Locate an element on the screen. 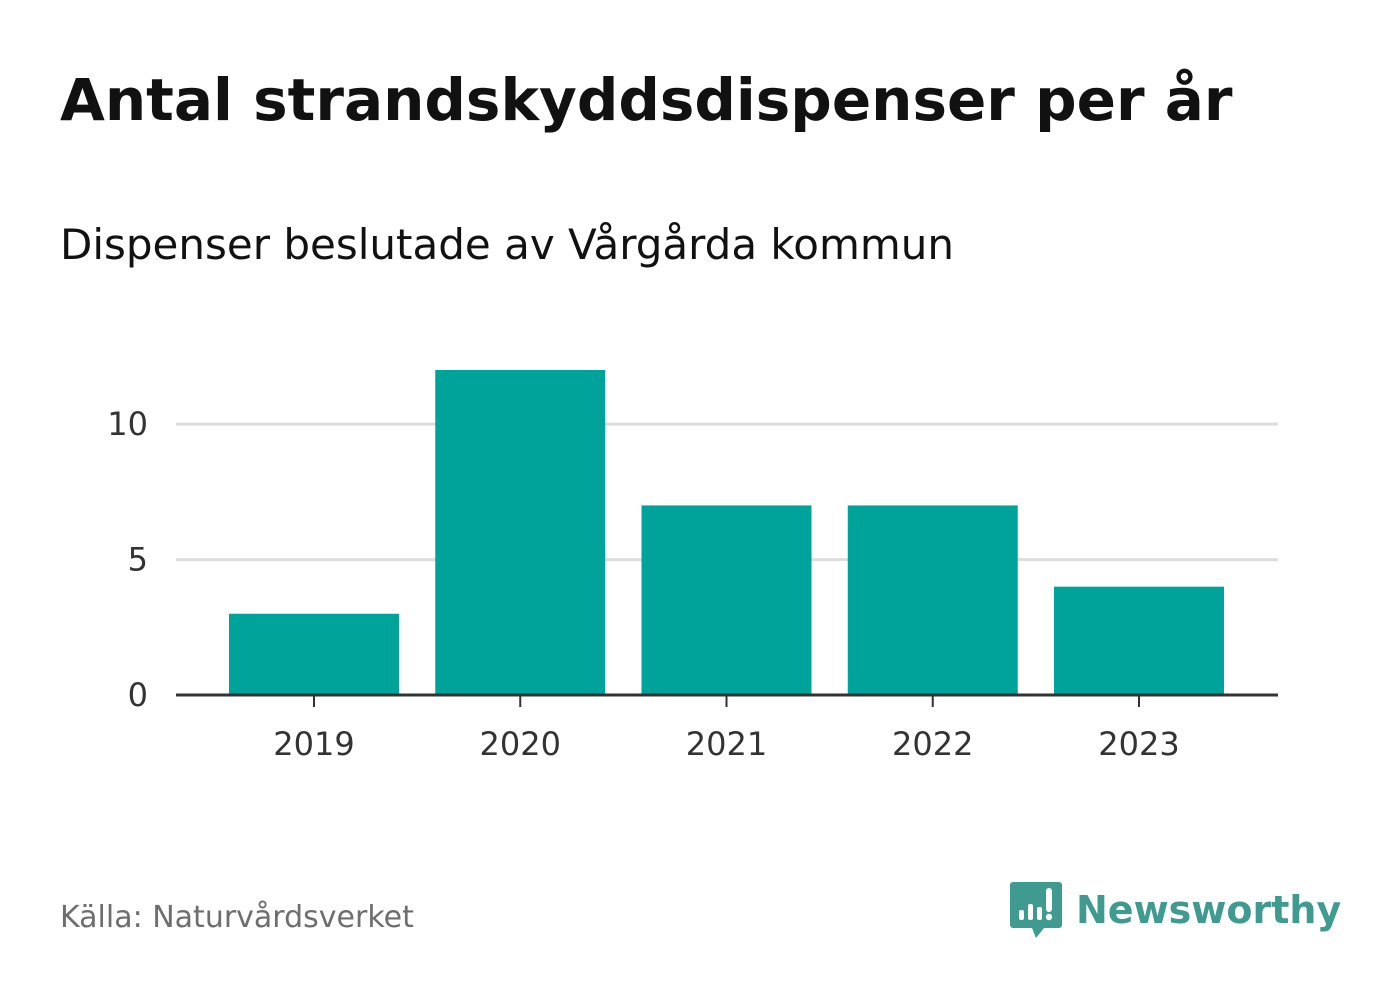 This screenshot has height=999, width=1382. newsworthy-logo-icon is located at coordinates (1036, 910).